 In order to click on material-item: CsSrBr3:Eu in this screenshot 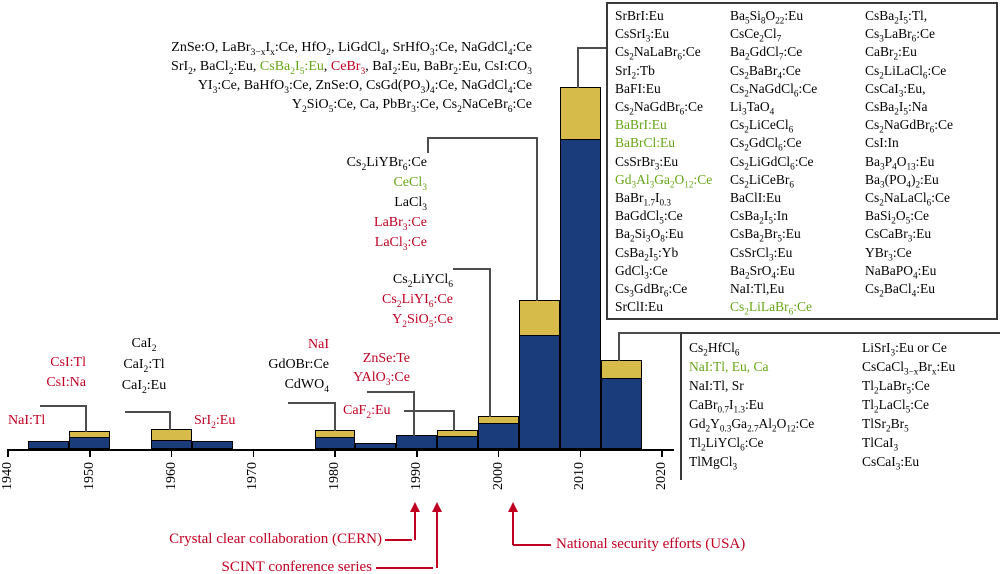, I will do `click(647, 162)`.